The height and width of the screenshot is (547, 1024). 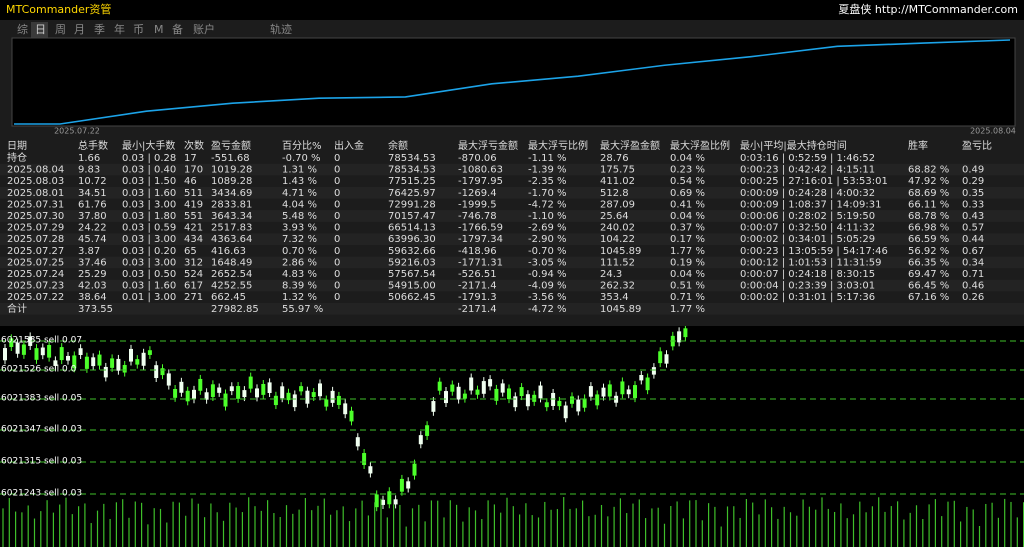 I want to click on tab: 日, so click(x=40, y=29).